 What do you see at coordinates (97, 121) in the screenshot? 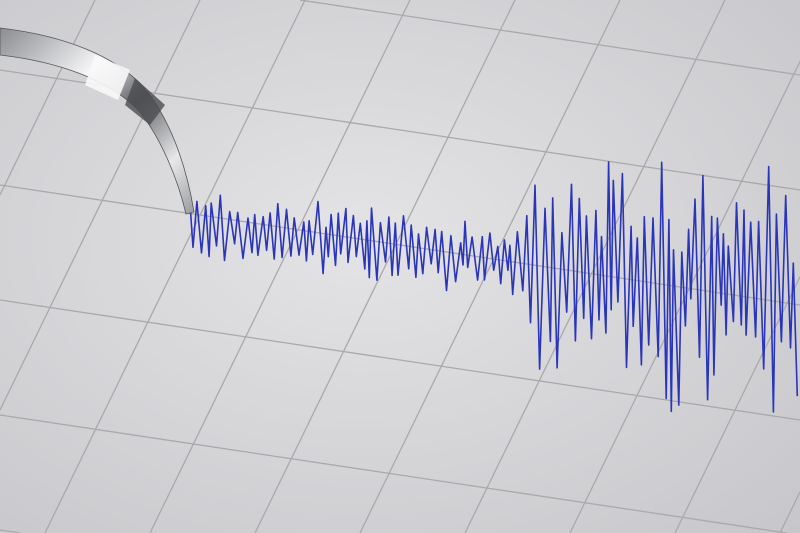
I see `needle` at bounding box center [97, 121].